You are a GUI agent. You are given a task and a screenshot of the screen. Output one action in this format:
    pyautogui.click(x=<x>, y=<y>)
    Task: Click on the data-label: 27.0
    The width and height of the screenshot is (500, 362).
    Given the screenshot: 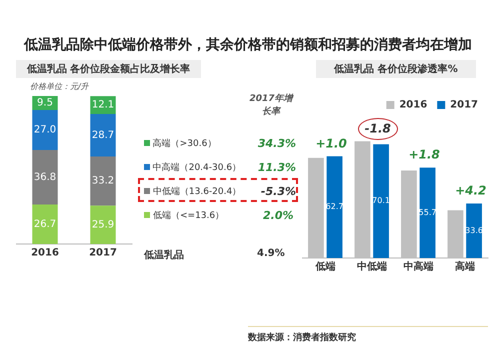 What is the action you would take?
    pyautogui.click(x=45, y=130)
    